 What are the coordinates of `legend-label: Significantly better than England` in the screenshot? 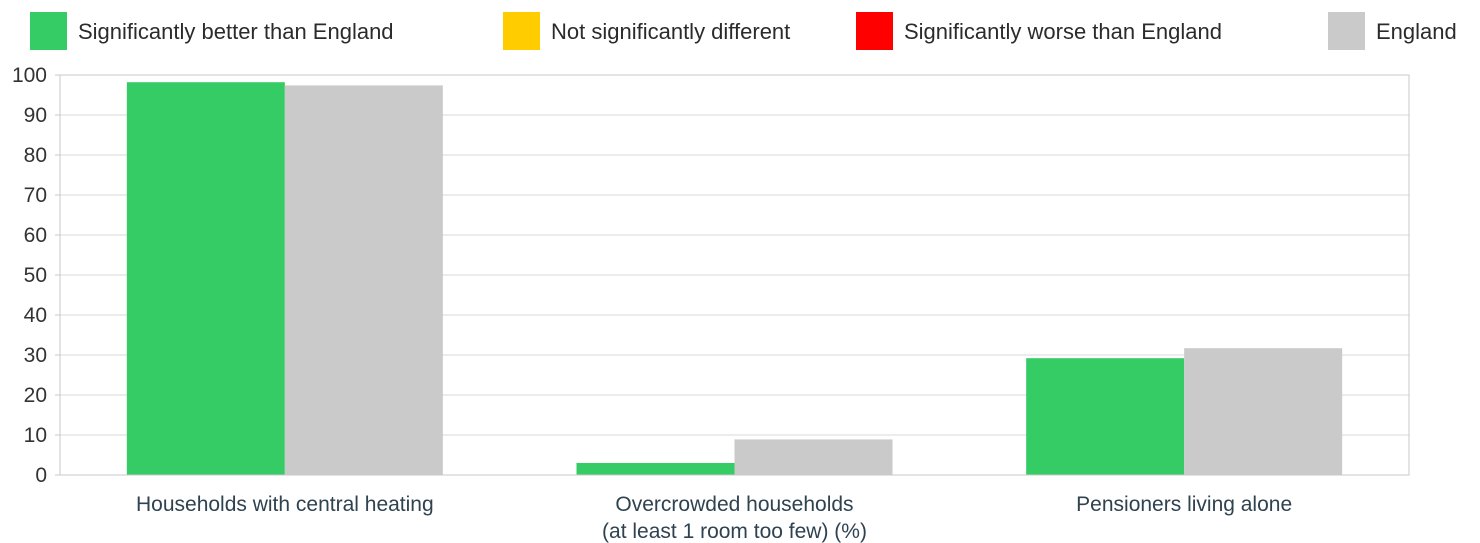 It's located at (236, 31).